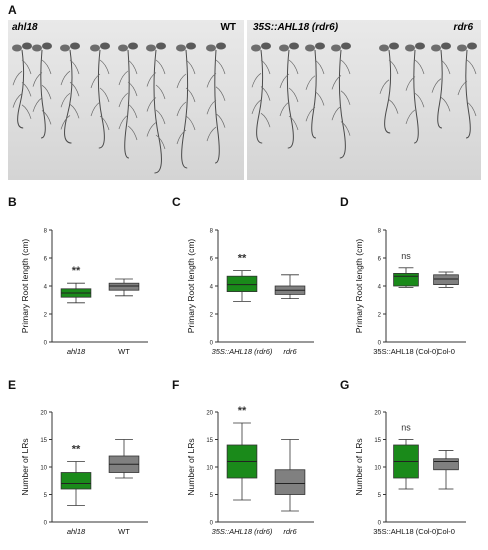 This screenshot has height=550, width=488. What do you see at coordinates (406, 428) in the screenshot?
I see `significance-annotation: ns` at bounding box center [406, 428].